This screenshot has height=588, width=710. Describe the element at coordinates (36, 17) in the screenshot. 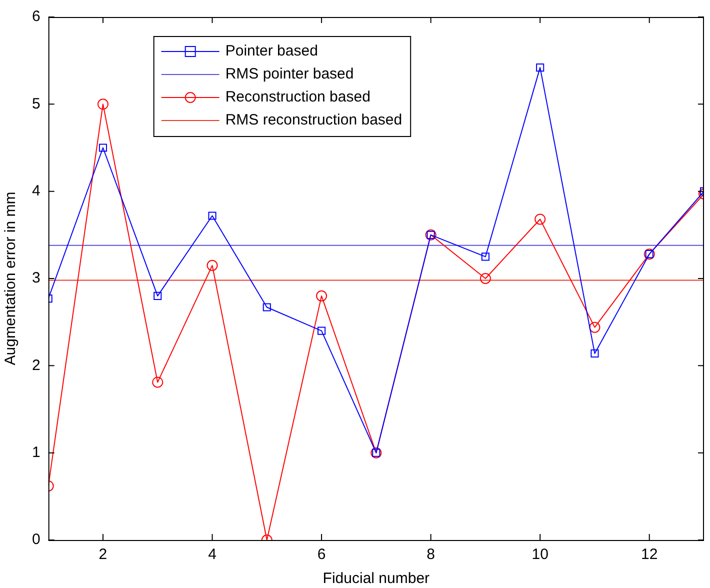

I see `y-tick-label: 6` at that location.